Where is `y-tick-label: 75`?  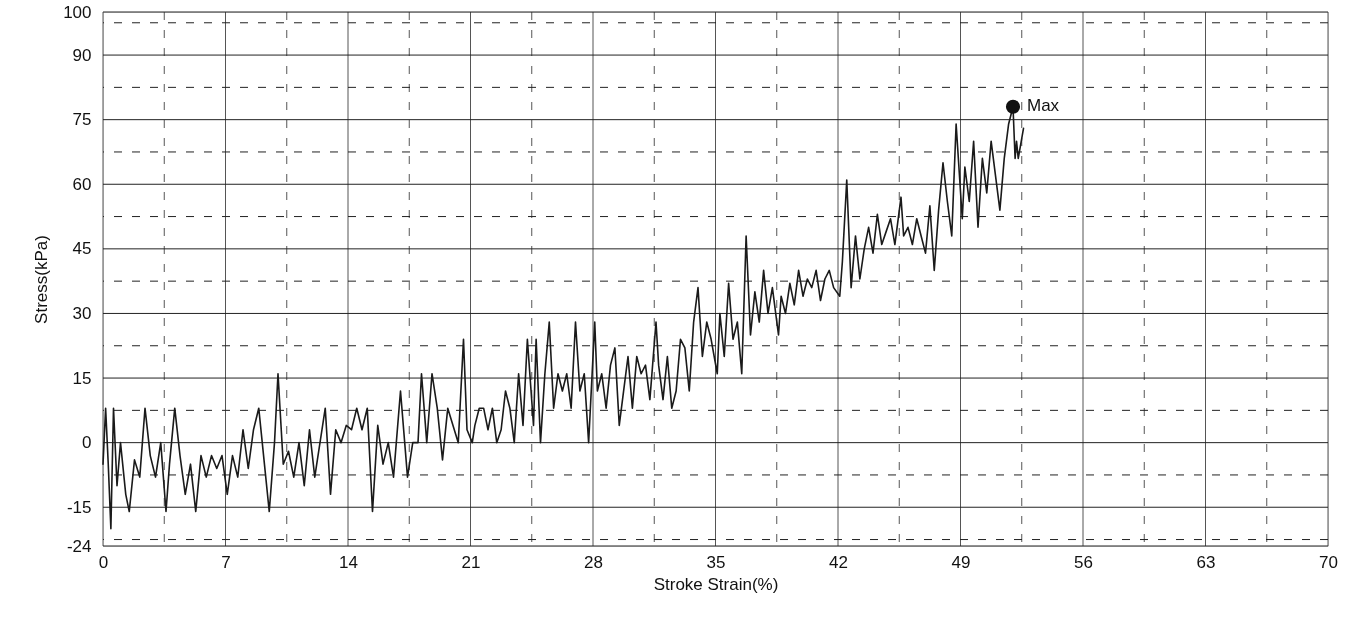
y-tick-label: 75 is located at coordinates (82, 120).